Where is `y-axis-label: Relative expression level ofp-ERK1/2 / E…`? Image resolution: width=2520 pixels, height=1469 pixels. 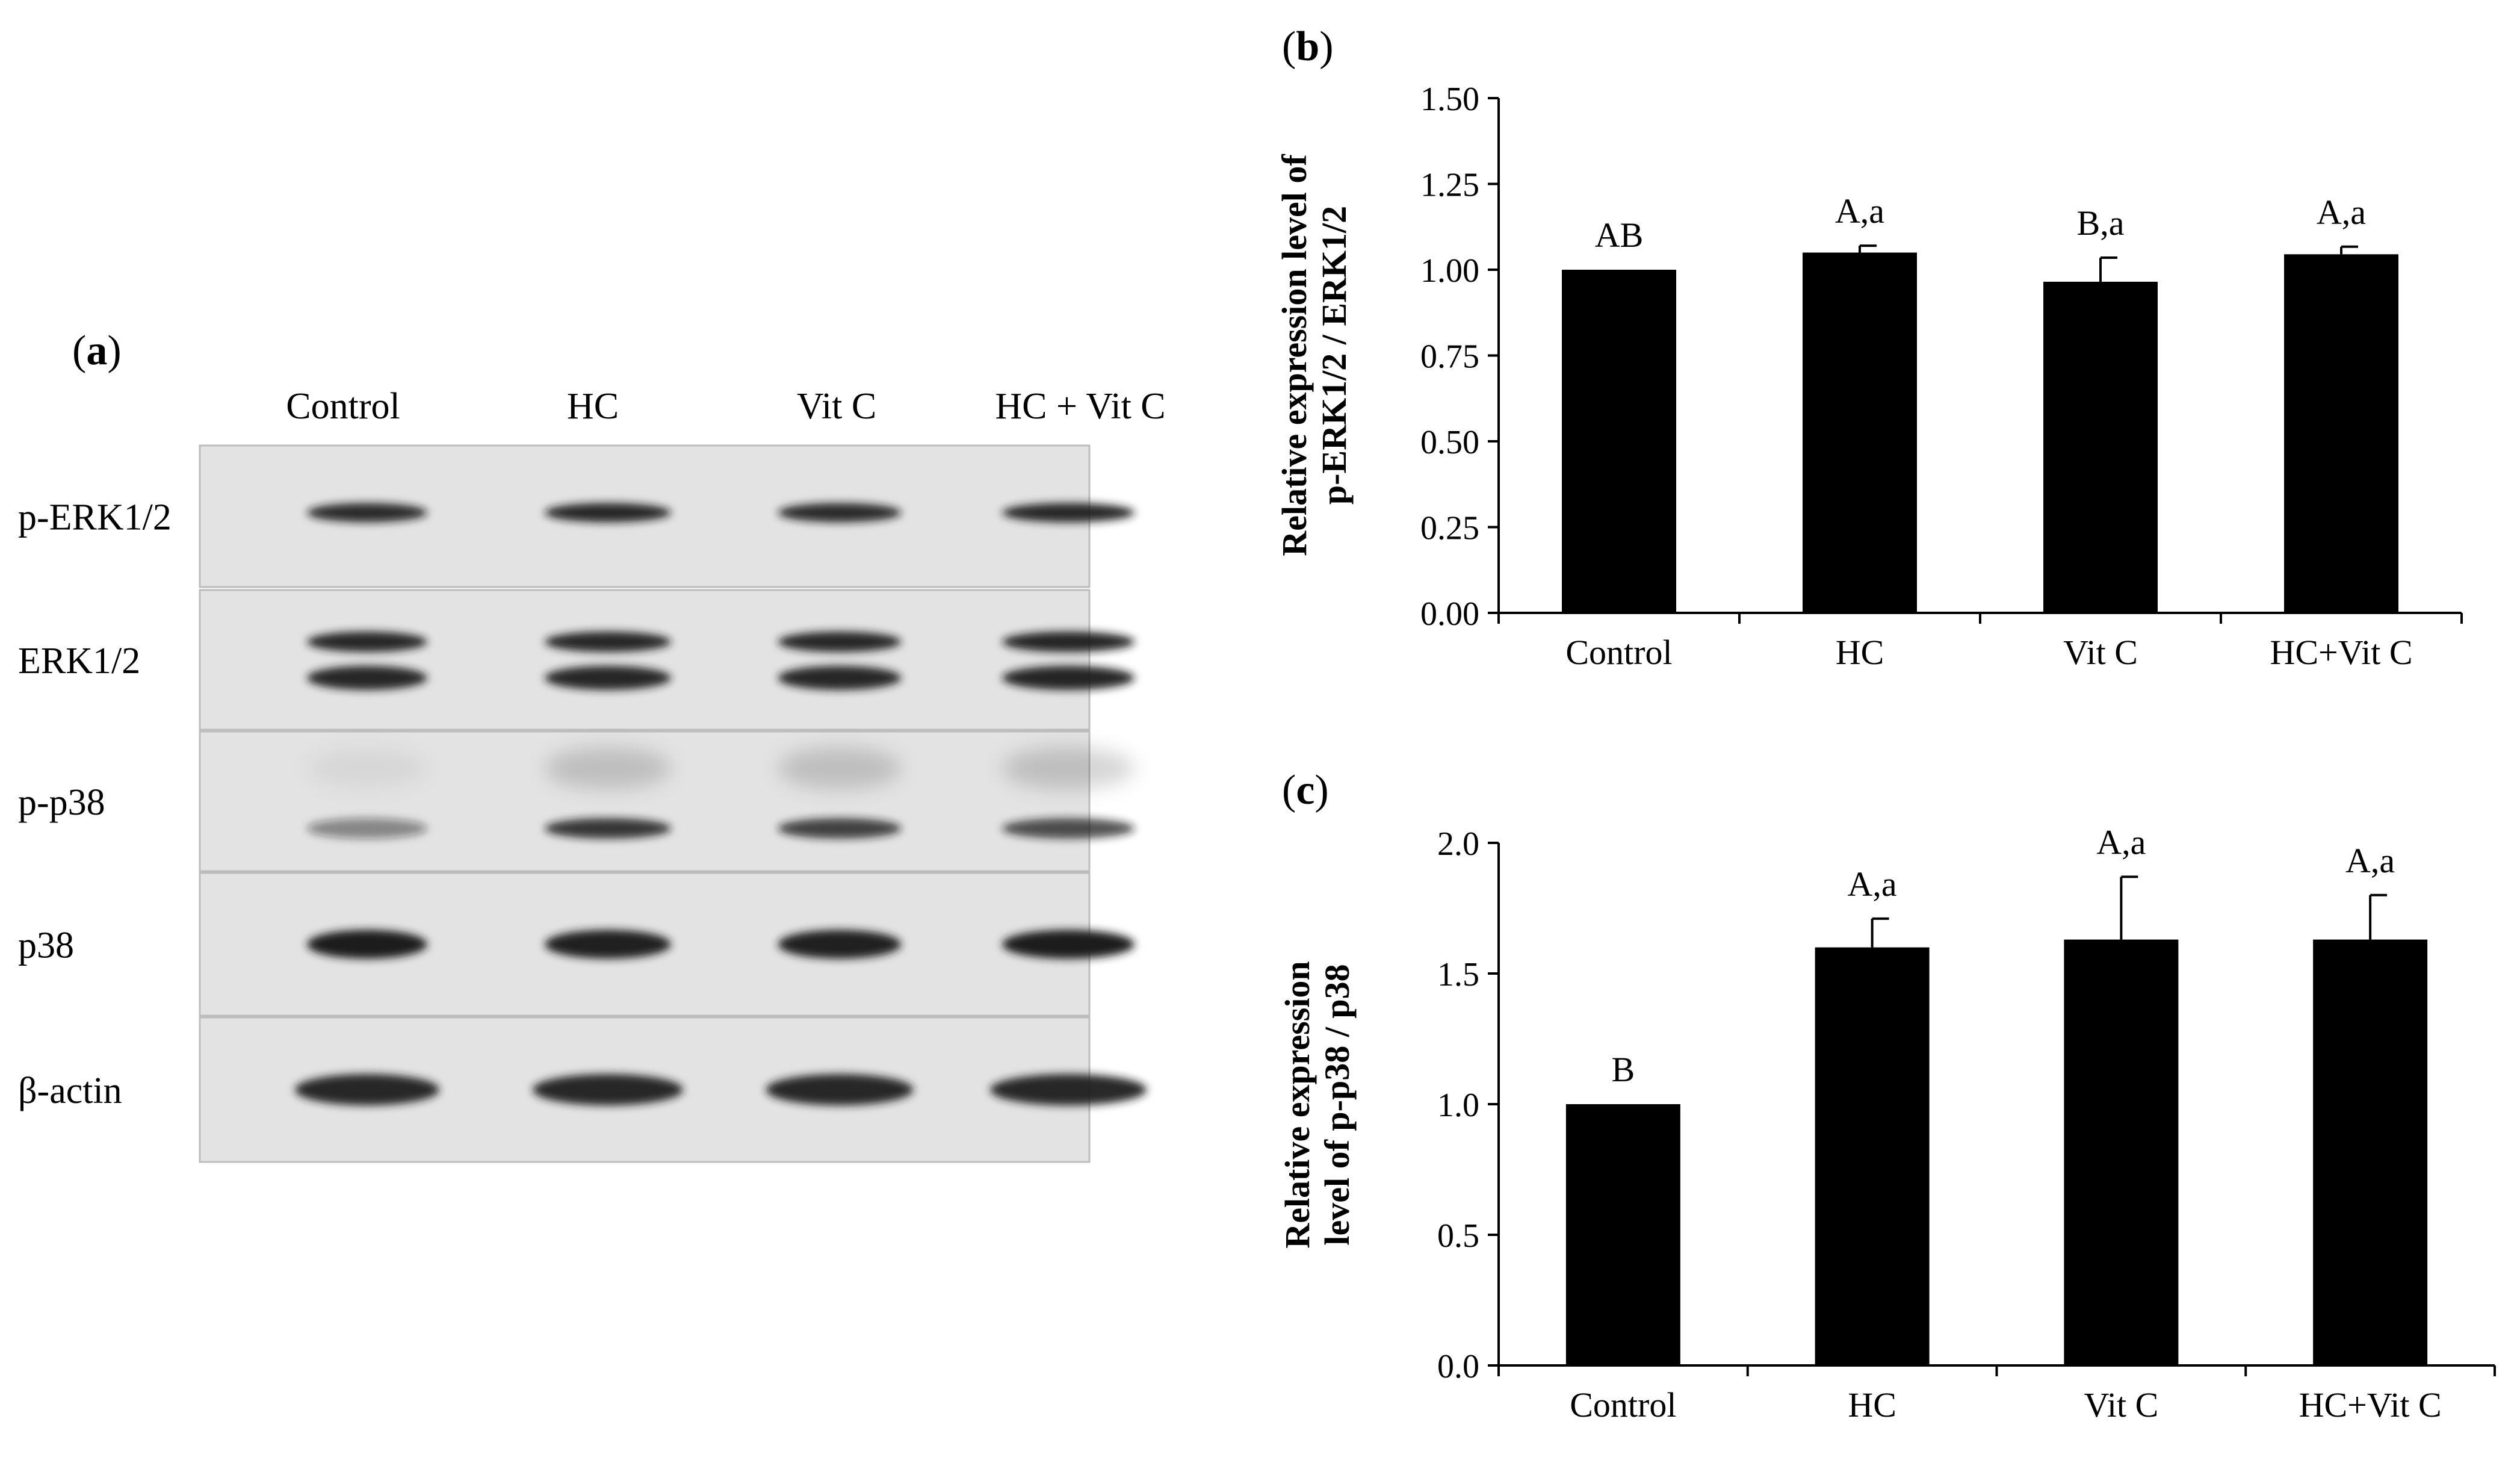 y-axis-label: Relative expression level ofp-ERK1/2 / E… is located at coordinates (1314, 355).